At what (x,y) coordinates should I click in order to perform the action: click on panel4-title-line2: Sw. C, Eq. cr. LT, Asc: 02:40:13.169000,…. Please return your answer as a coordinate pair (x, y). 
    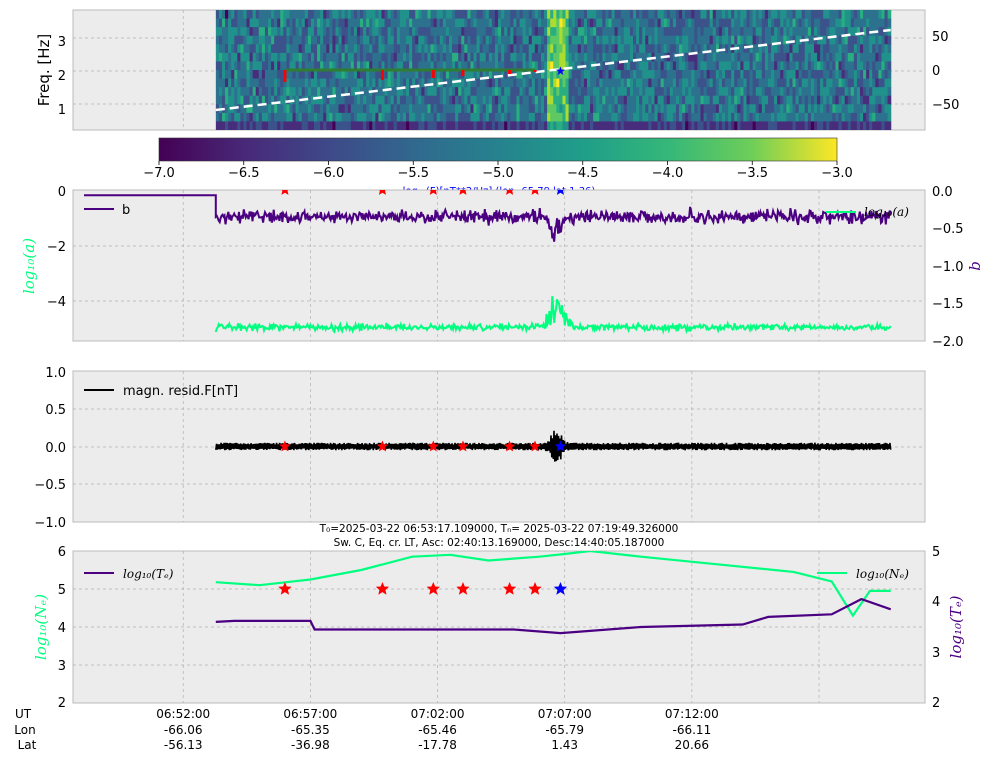
    Looking at the image, I should click on (499, 543).